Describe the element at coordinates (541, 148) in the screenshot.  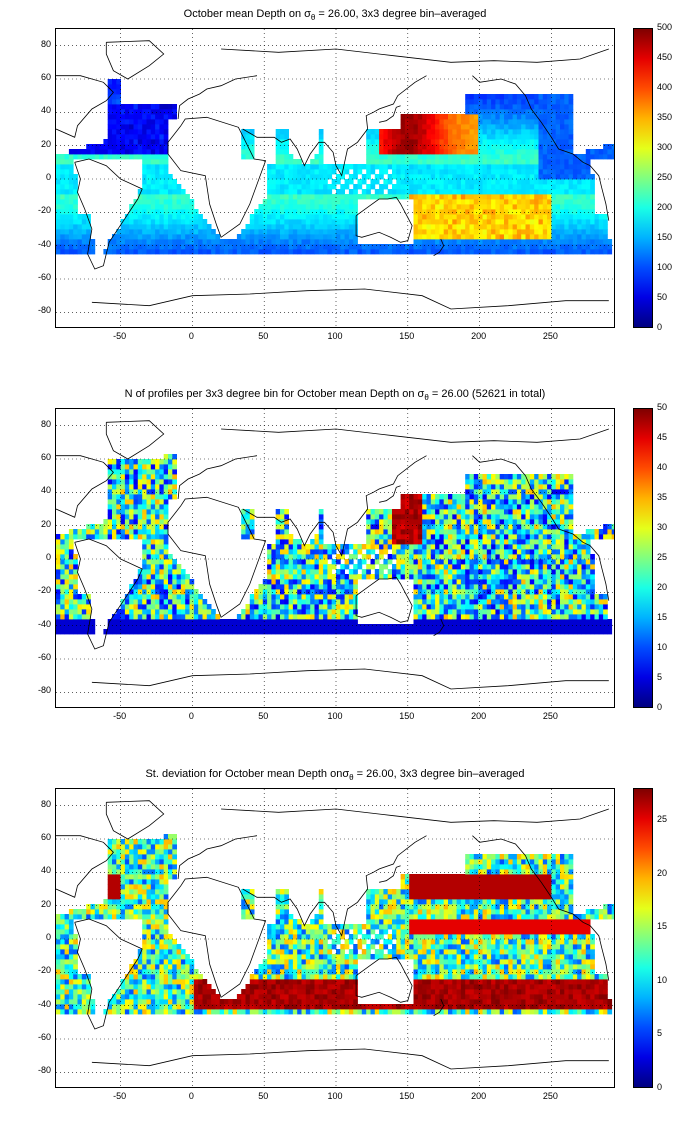
I see `coastline` at that location.